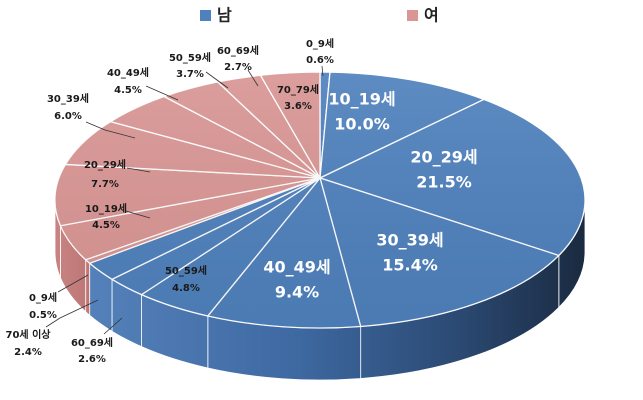 The height and width of the screenshot is (400, 643). What do you see at coordinates (186, 288) in the screenshot?
I see `slice-label-value-6: 4.8%` at bounding box center [186, 288].